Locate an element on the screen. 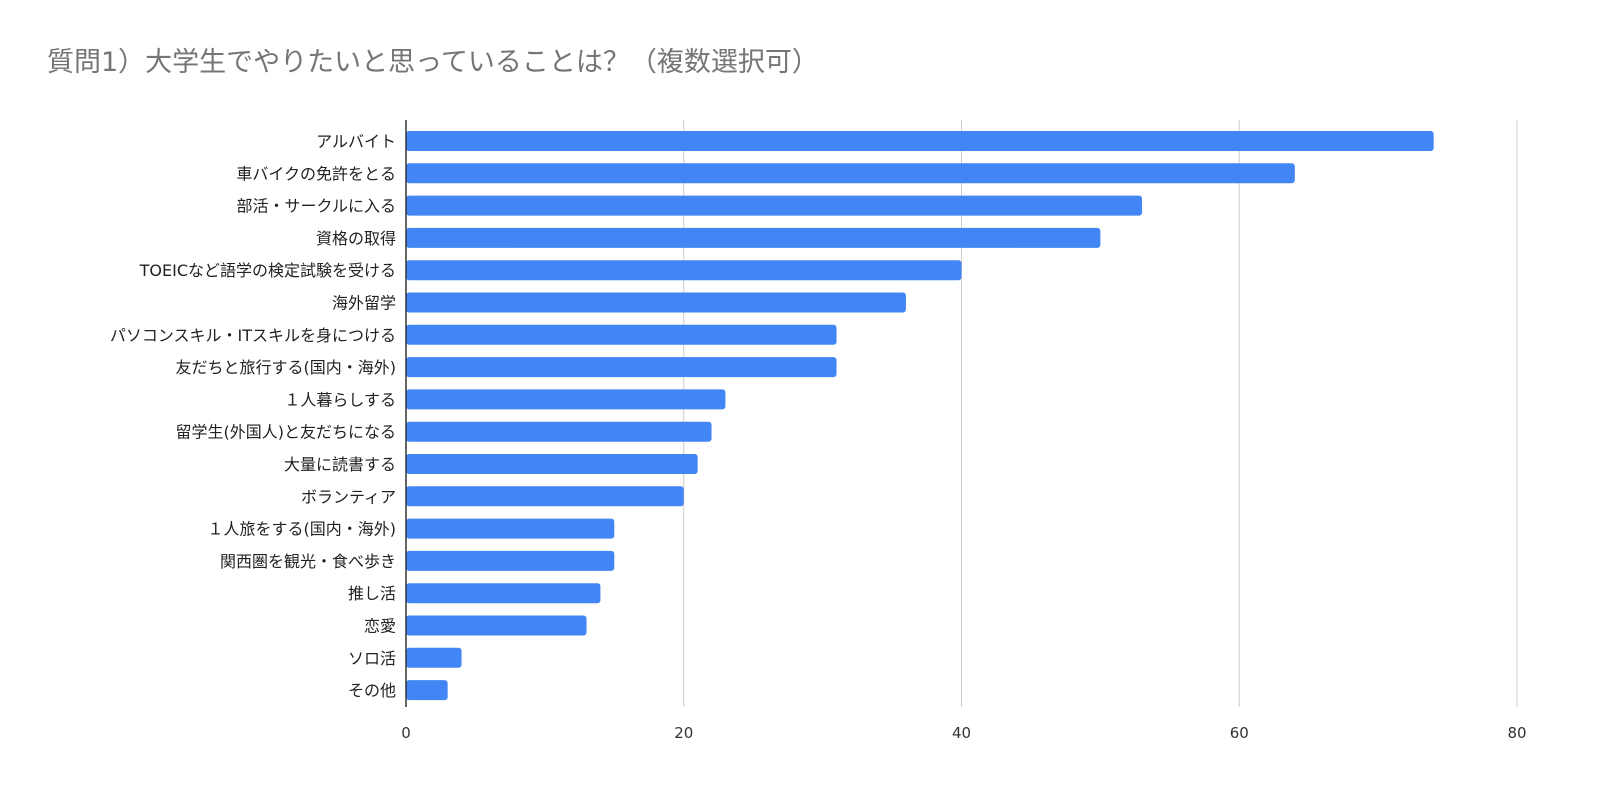 This screenshot has width=1600, height=809. x-tick-label: 60 is located at coordinates (1239, 733).